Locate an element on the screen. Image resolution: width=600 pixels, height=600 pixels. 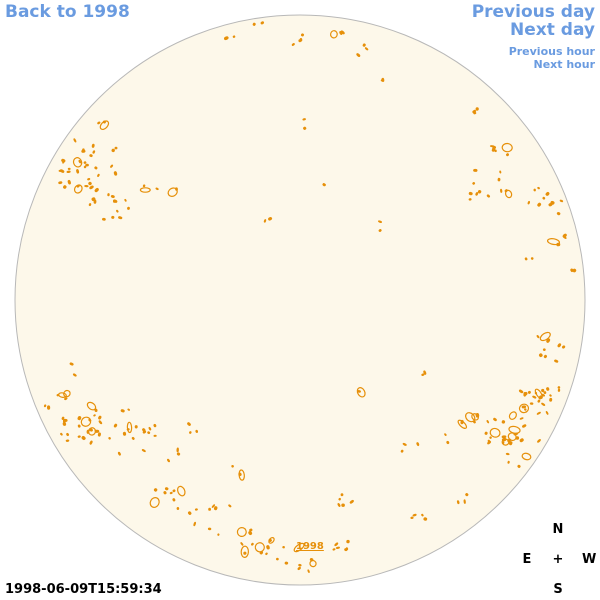
next-day-link: Next day is located at coordinates (552, 30).